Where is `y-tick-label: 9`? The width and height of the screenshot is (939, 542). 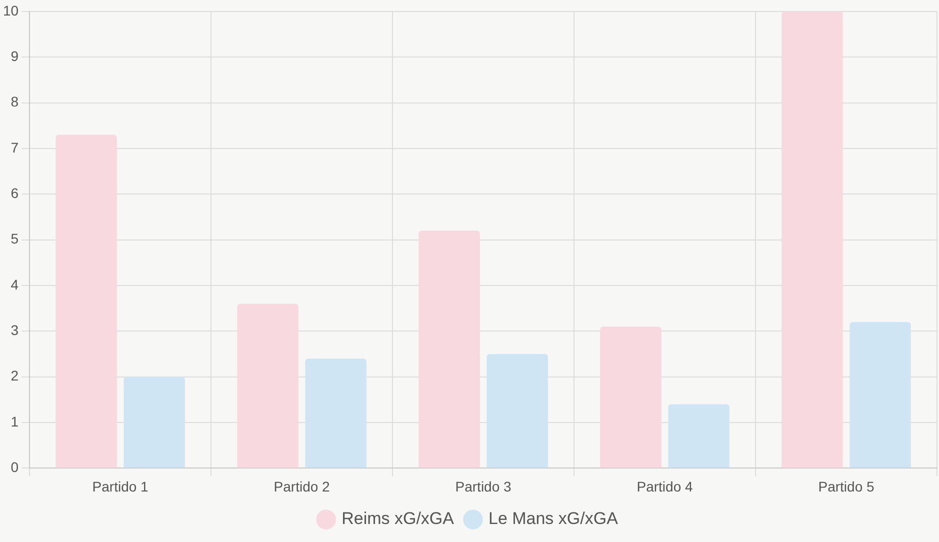 y-tick-label: 9 is located at coordinates (14, 56).